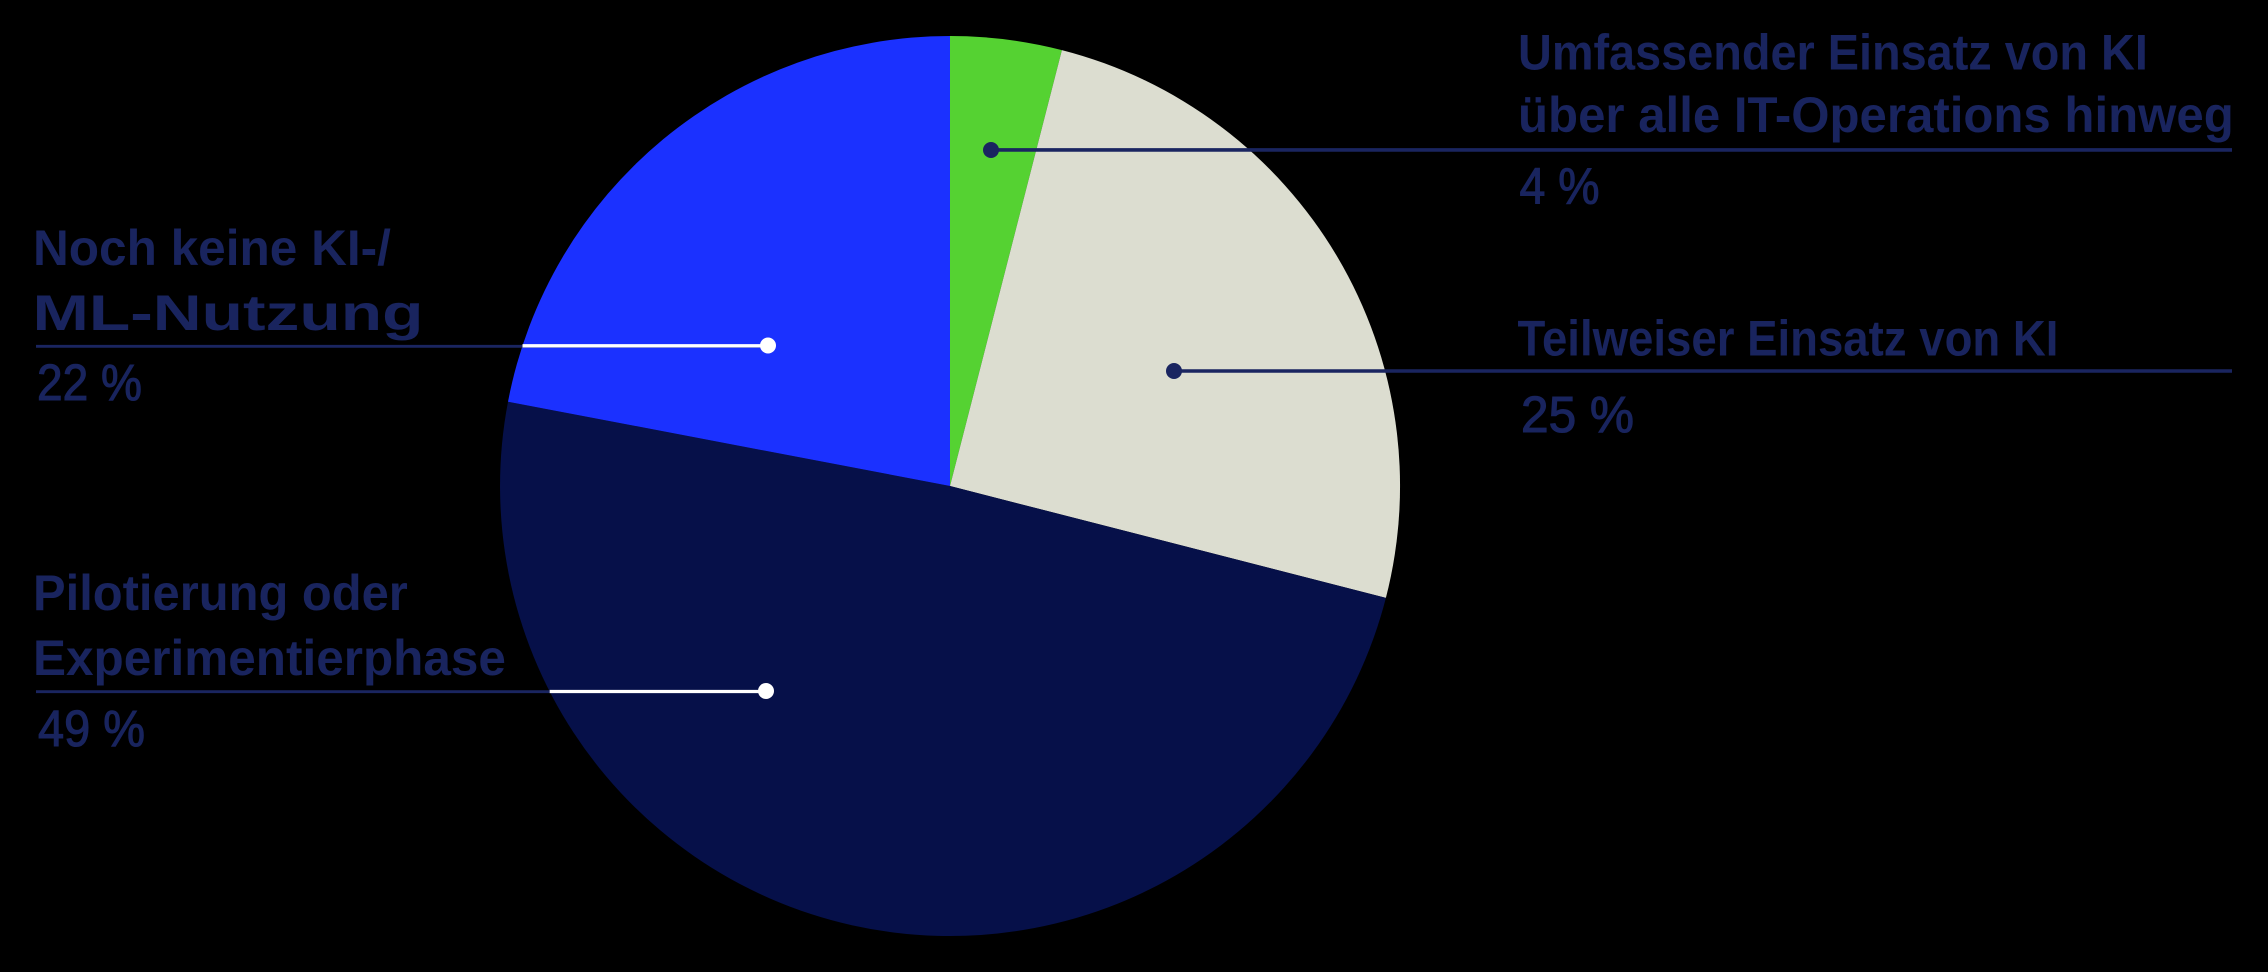  What do you see at coordinates (1876, 115) in the screenshot?
I see `svg-text: über alle IT-Operations hinweg` at bounding box center [1876, 115].